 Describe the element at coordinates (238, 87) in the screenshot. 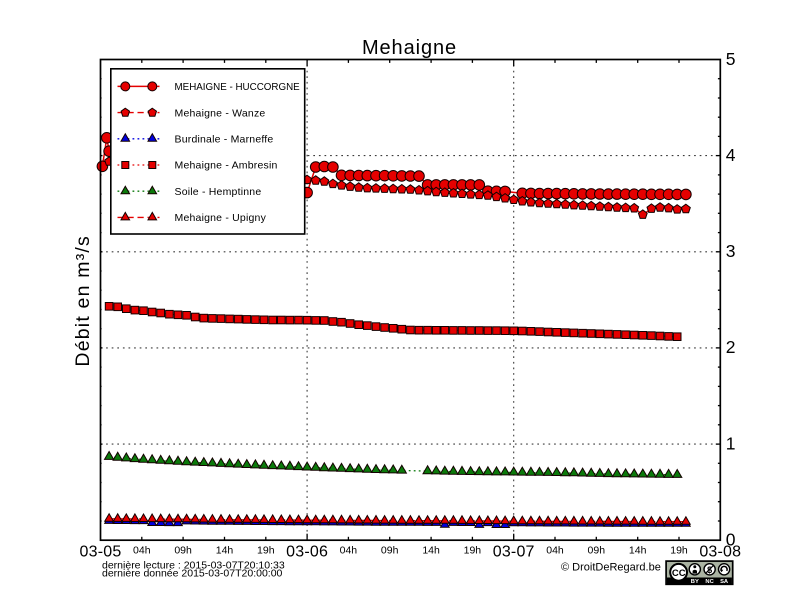

I see `svg-text: MEHAIGNE - HUCCORGNE` at that location.